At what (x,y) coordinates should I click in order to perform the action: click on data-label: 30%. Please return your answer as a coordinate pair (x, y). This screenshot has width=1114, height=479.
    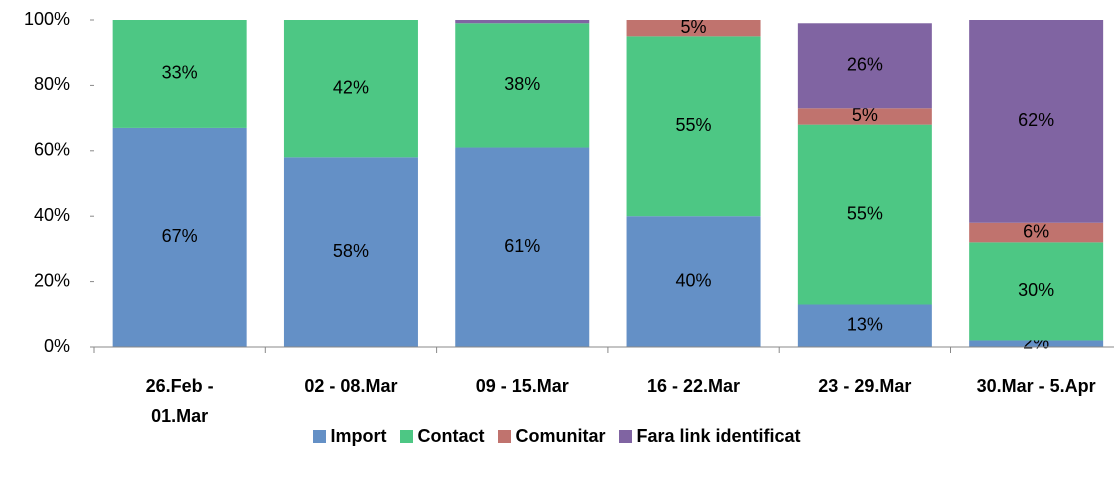
    Looking at the image, I should click on (1036, 290).